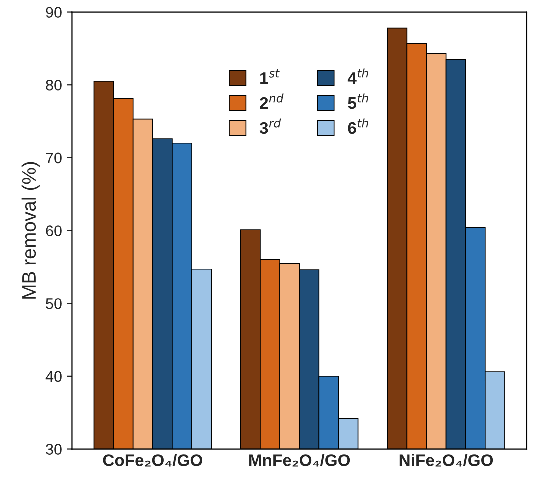 This screenshot has width=535, height=491. What do you see at coordinates (54, 376) in the screenshot?
I see `y-tick-label: 40` at bounding box center [54, 376].